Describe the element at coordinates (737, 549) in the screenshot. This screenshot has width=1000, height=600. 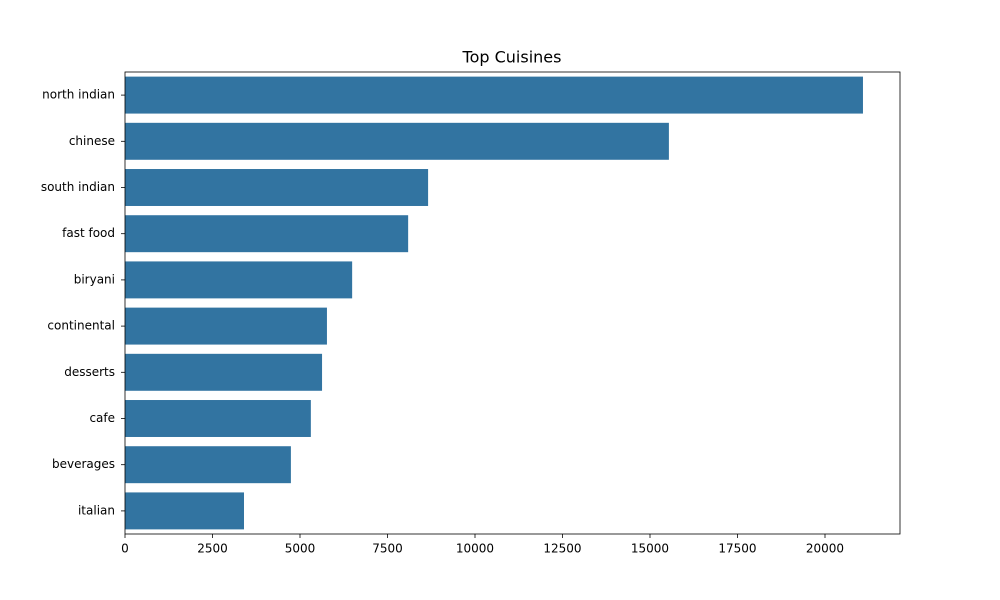
I see `x-tick-label: 17500` at that location.